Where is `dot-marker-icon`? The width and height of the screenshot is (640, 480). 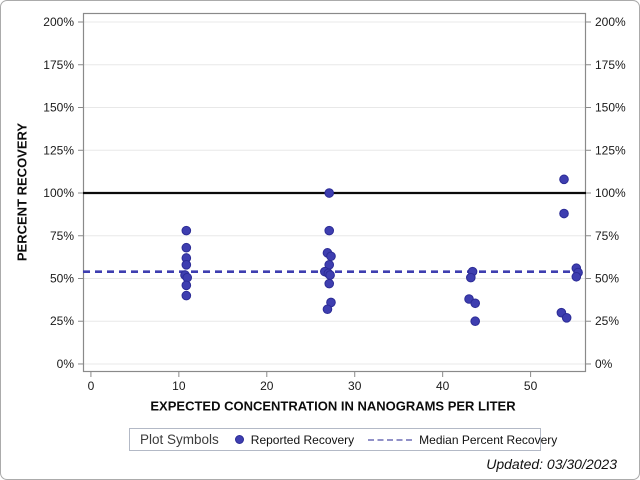
dot-marker-icon is located at coordinates (239, 439).